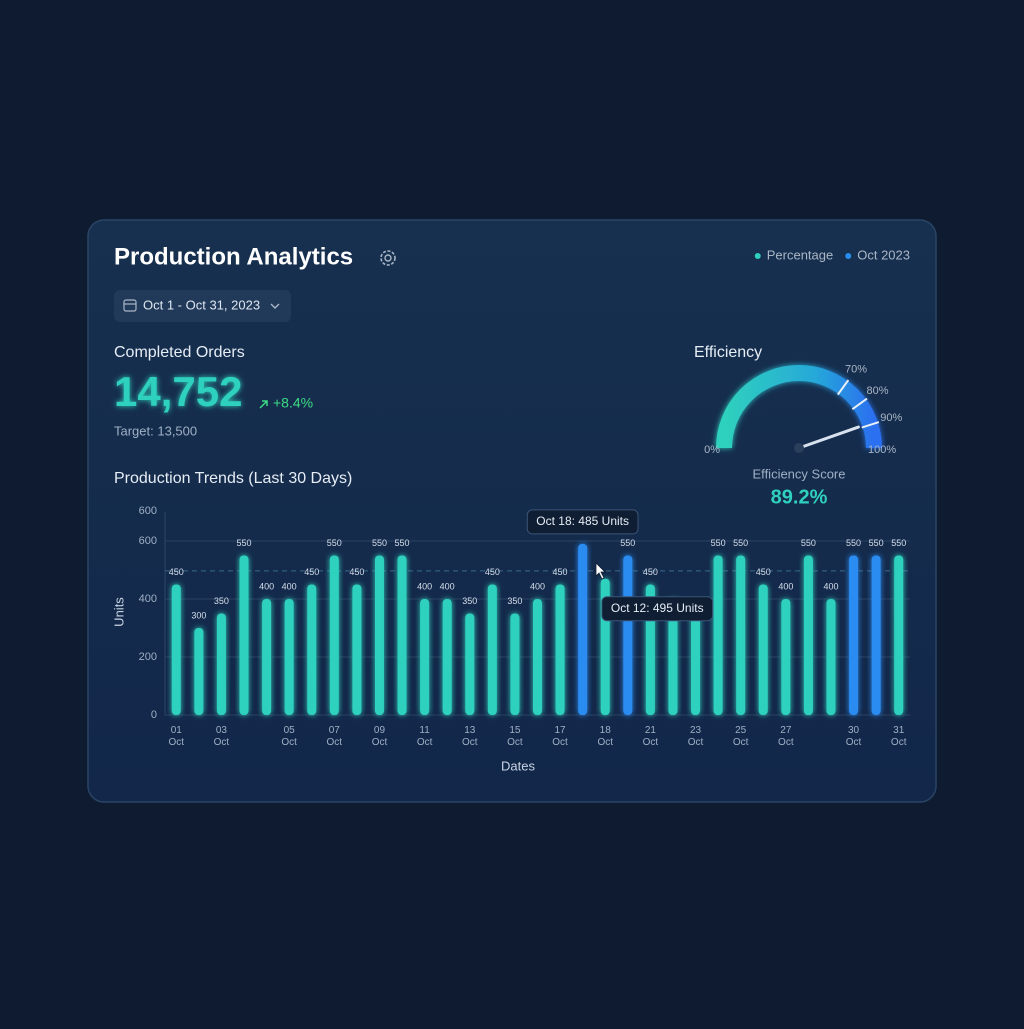 This screenshot has height=1029, width=1024. I want to click on date-picker, so click(202, 306).